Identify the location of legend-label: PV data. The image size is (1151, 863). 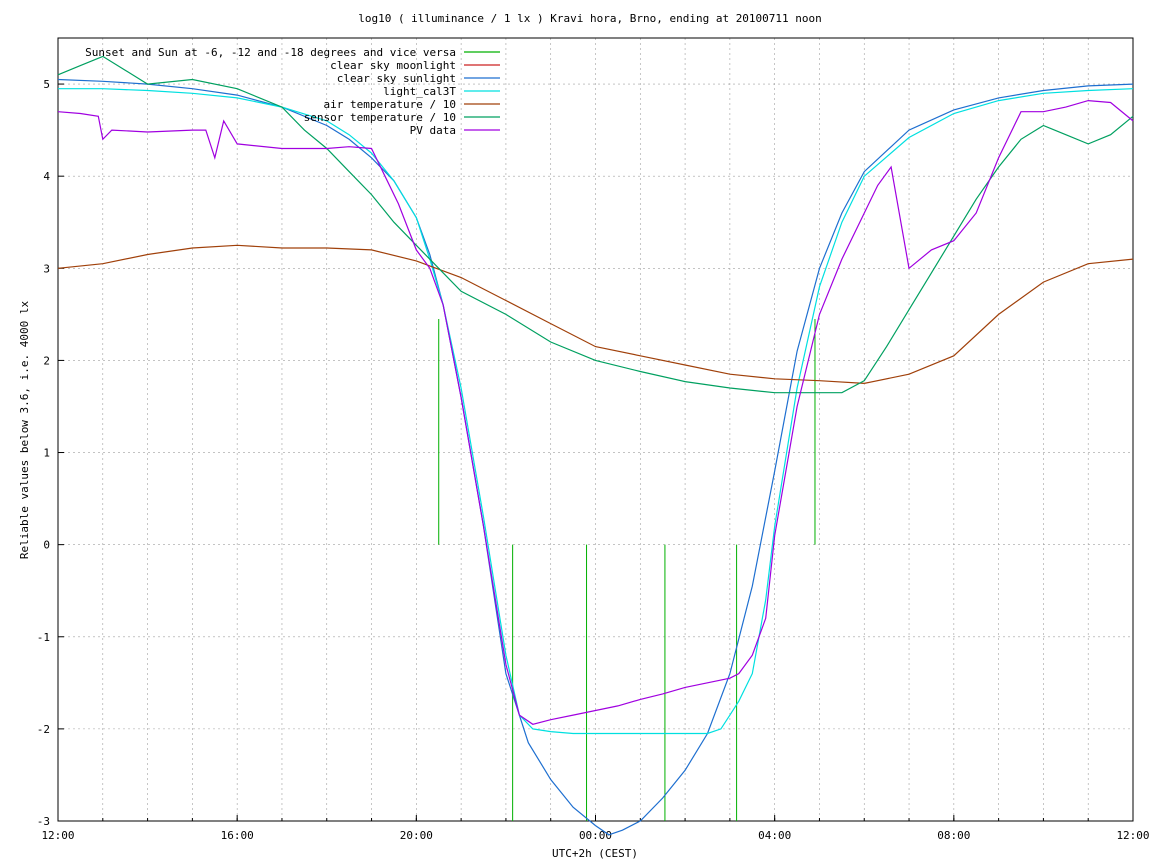
(433, 130).